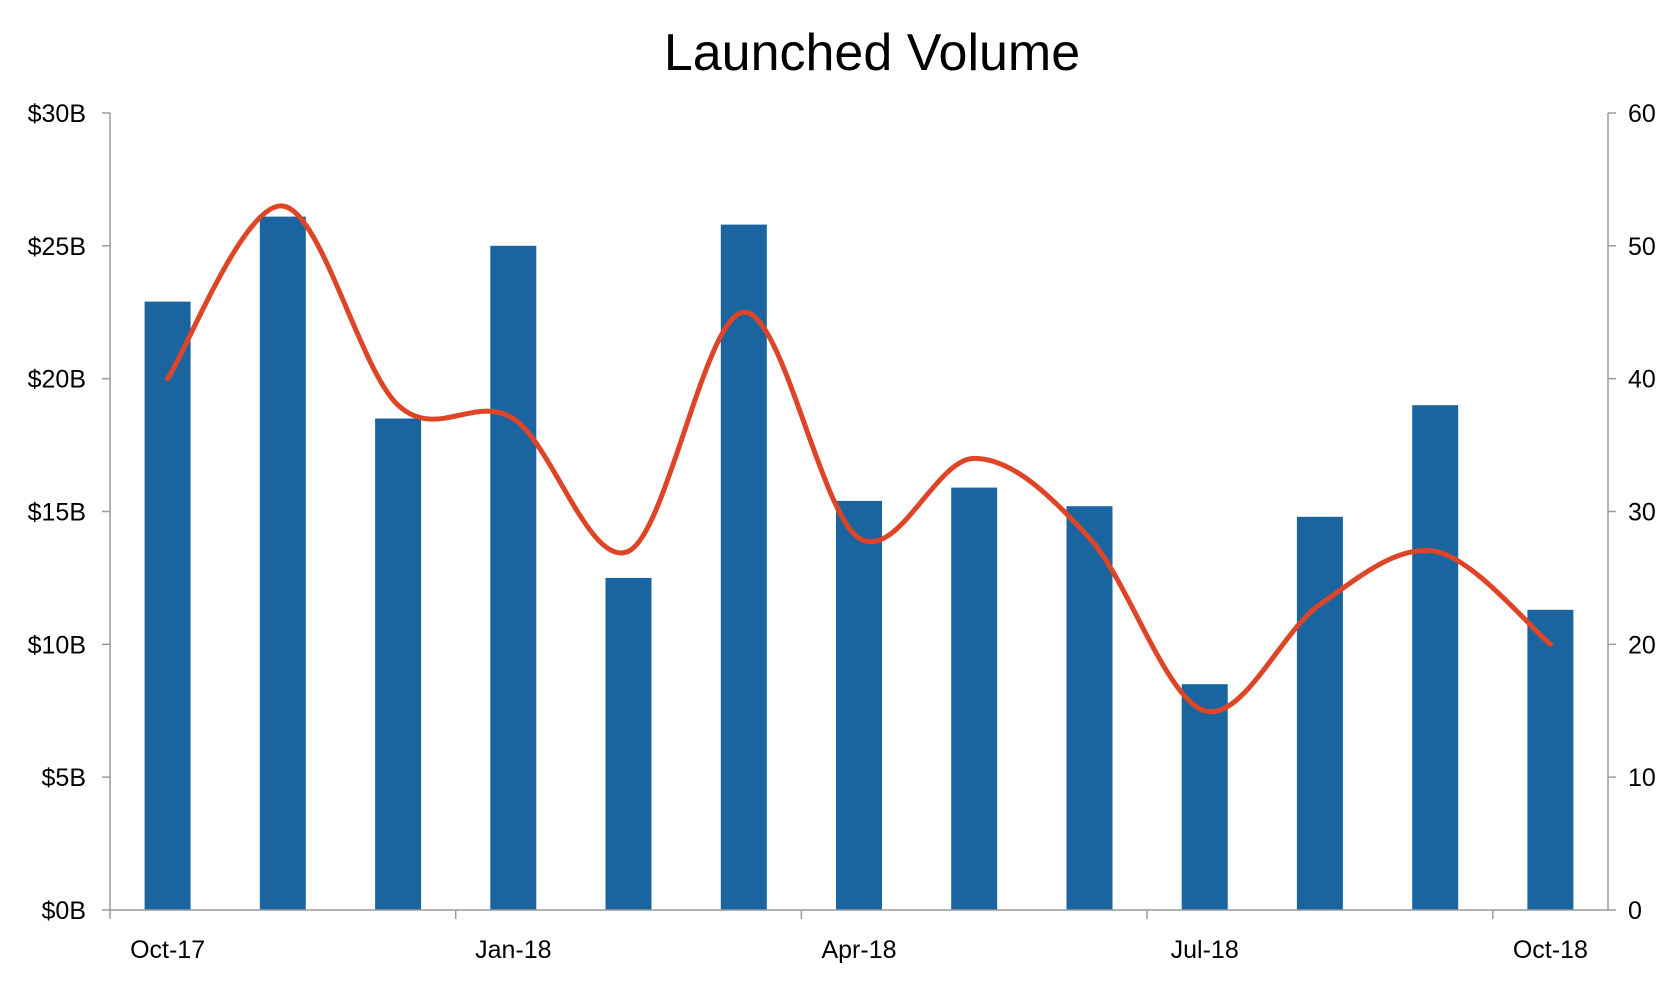  I want to click on right-axis-tick-label: 10, so click(1642, 778).